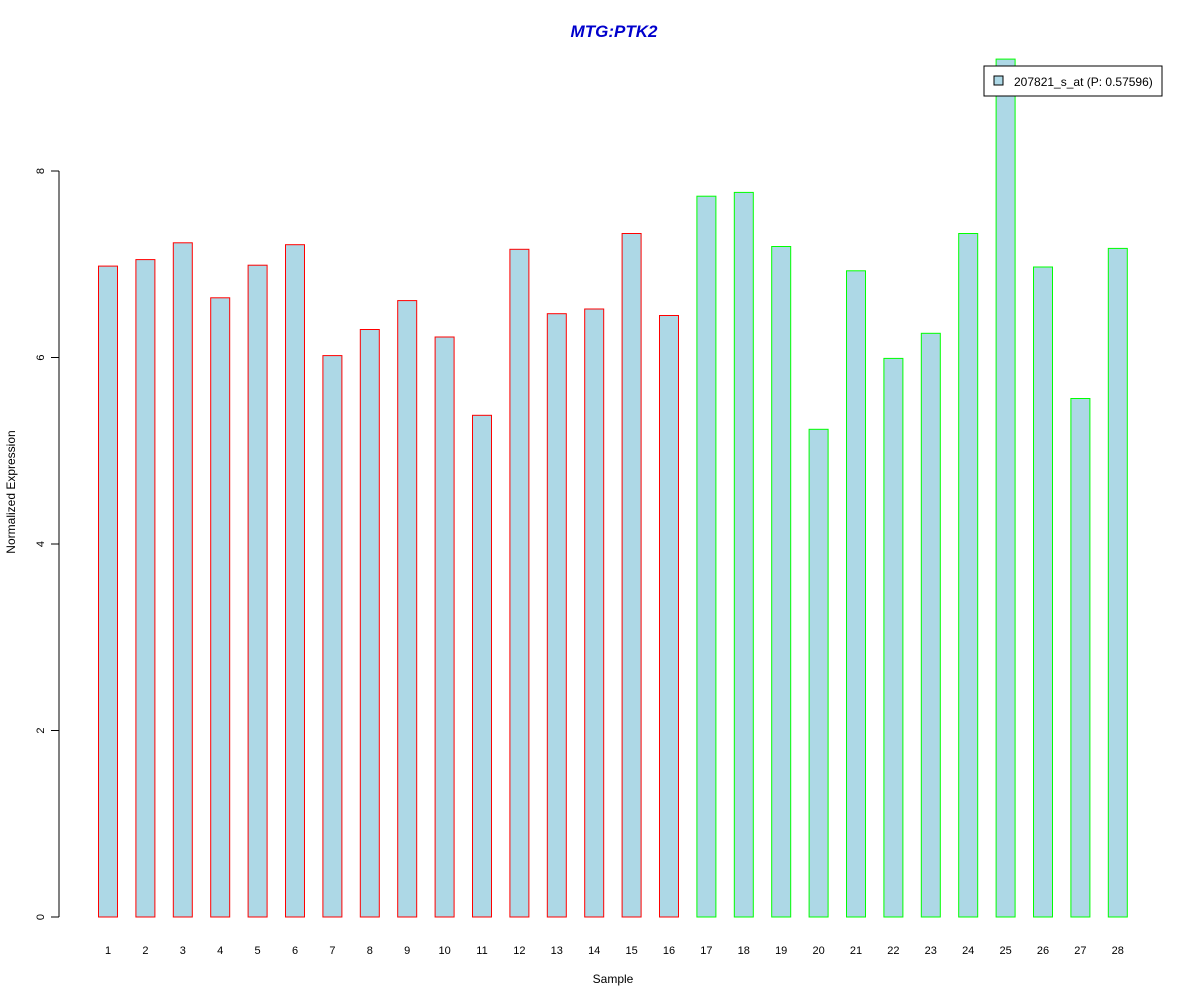  Describe the element at coordinates (613, 979) in the screenshot. I see `x-axis-label: Sample` at that location.